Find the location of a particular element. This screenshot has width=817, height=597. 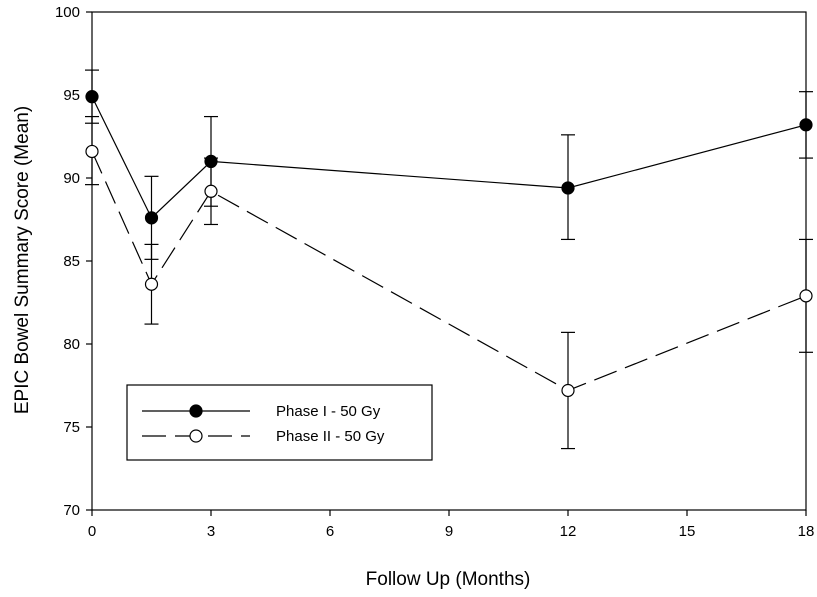

x-axis-title: Follow Up (Months) is located at coordinates (448, 579).